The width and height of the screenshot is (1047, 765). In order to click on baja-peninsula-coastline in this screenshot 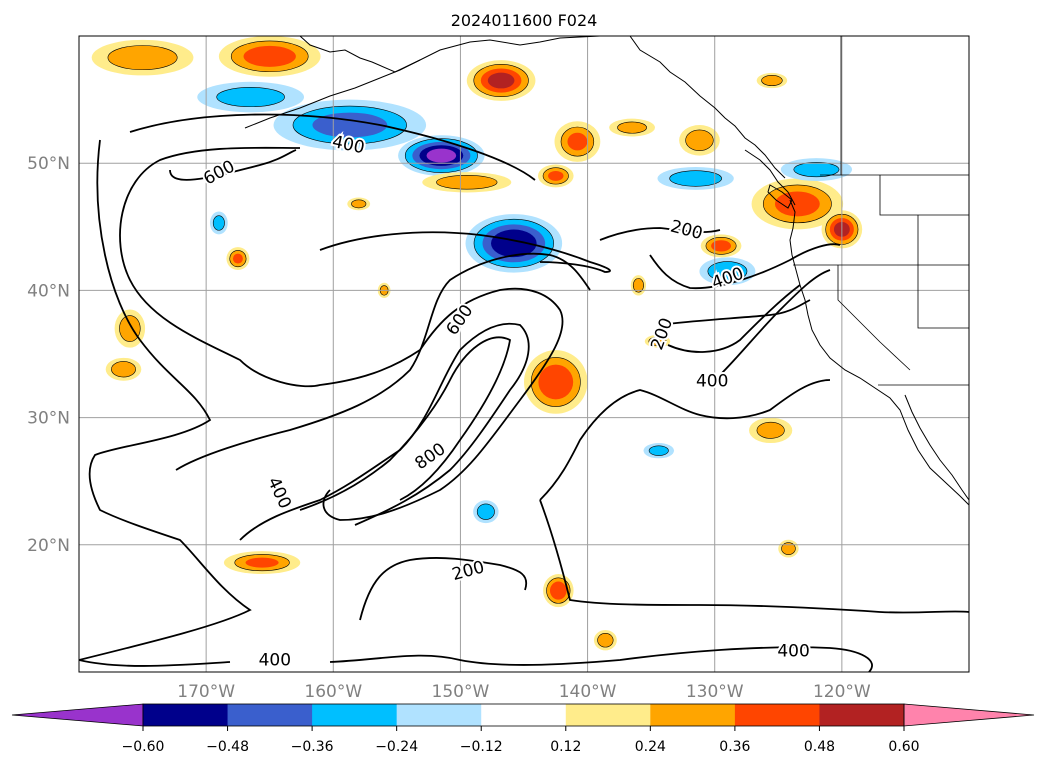, I will do `click(936, 447)`.